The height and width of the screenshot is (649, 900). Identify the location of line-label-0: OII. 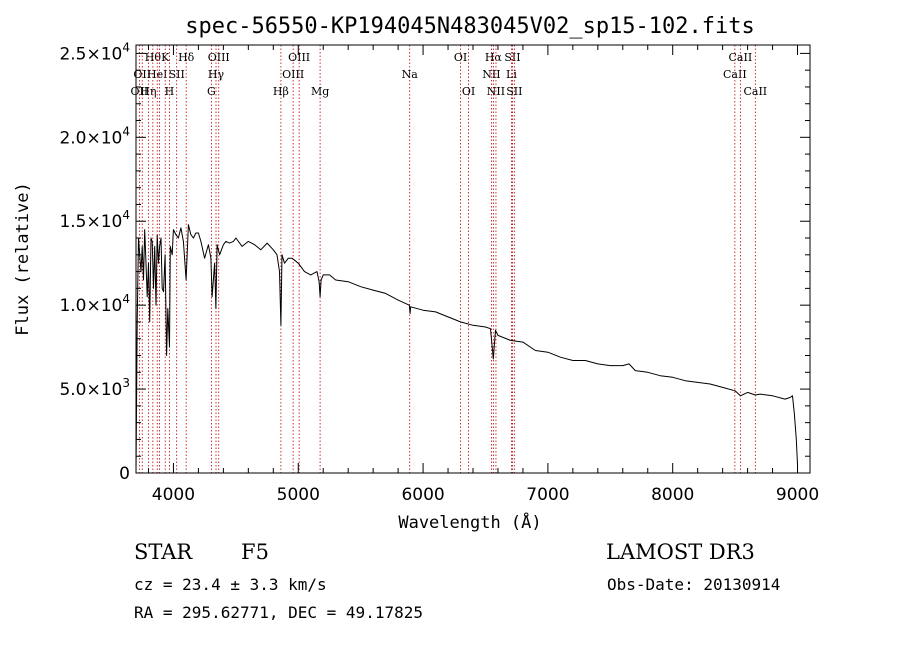
(140, 91).